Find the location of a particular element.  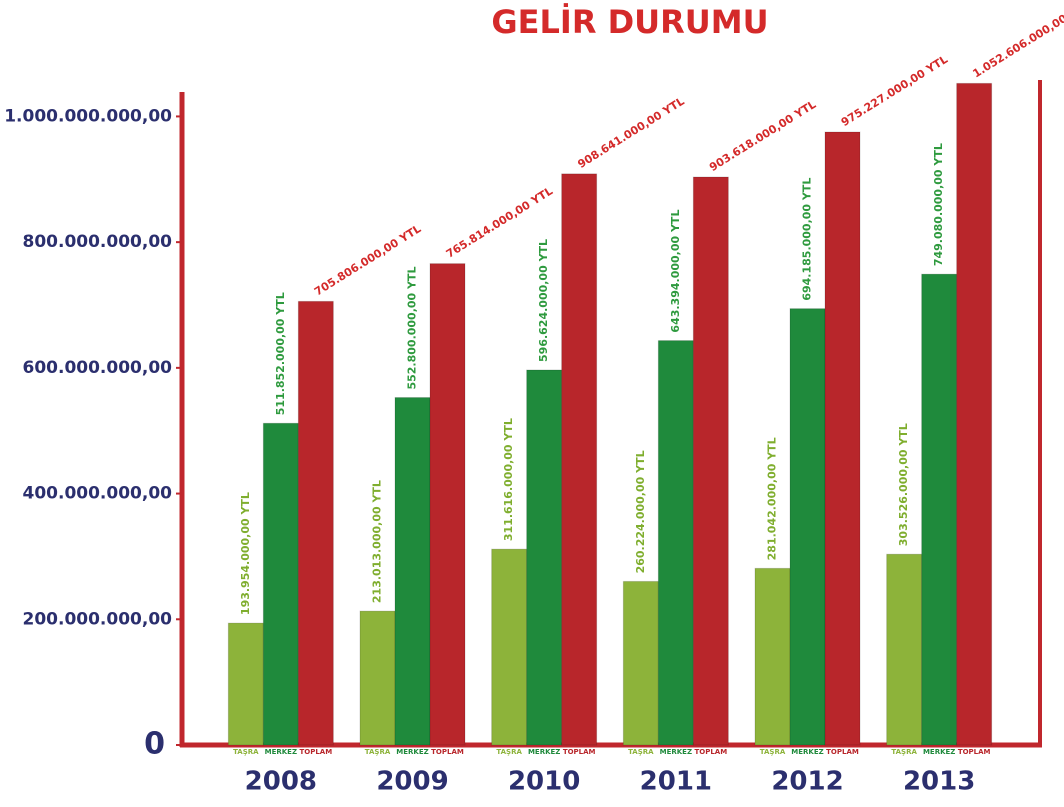

value-label: 643.394.000,00 YTL is located at coordinates (675, 271).